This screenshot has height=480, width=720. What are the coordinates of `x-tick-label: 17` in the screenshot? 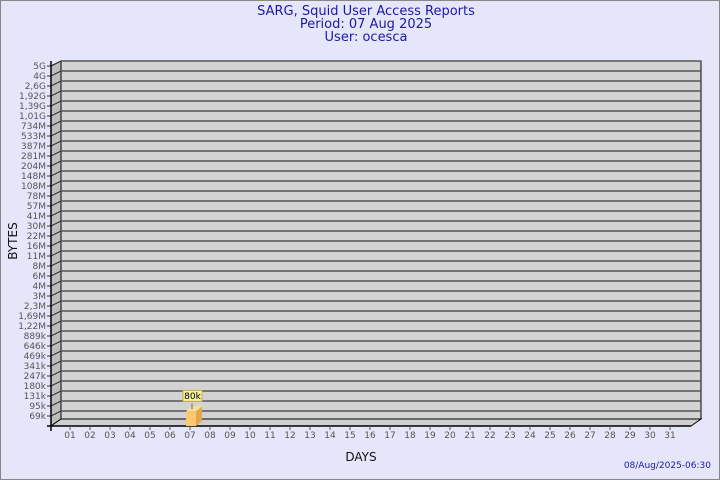 It's located at (389, 436).